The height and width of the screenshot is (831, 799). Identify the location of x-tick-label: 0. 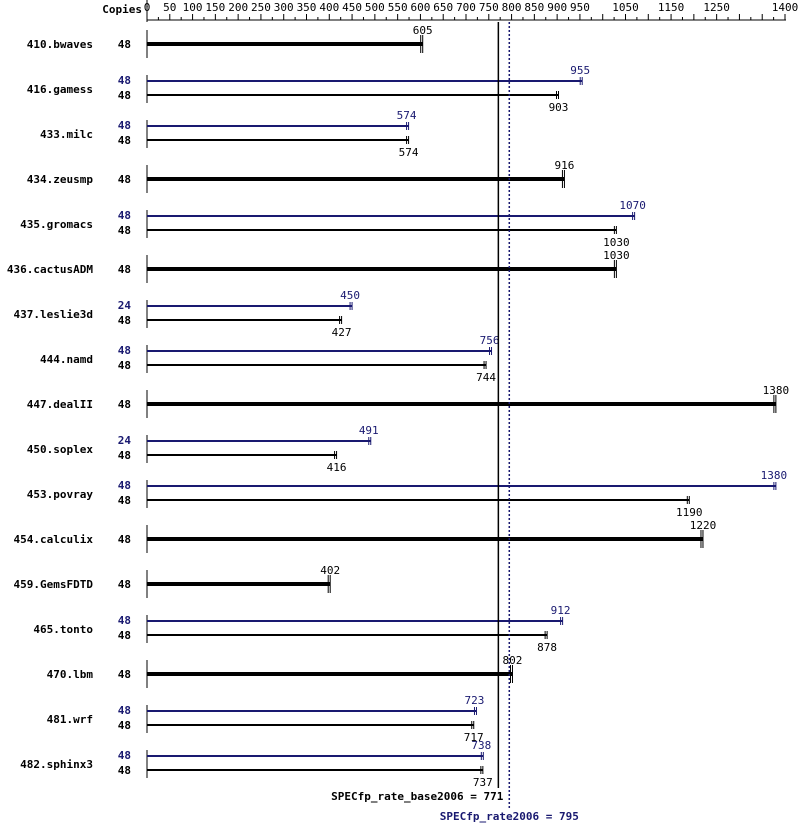
(147, 7).